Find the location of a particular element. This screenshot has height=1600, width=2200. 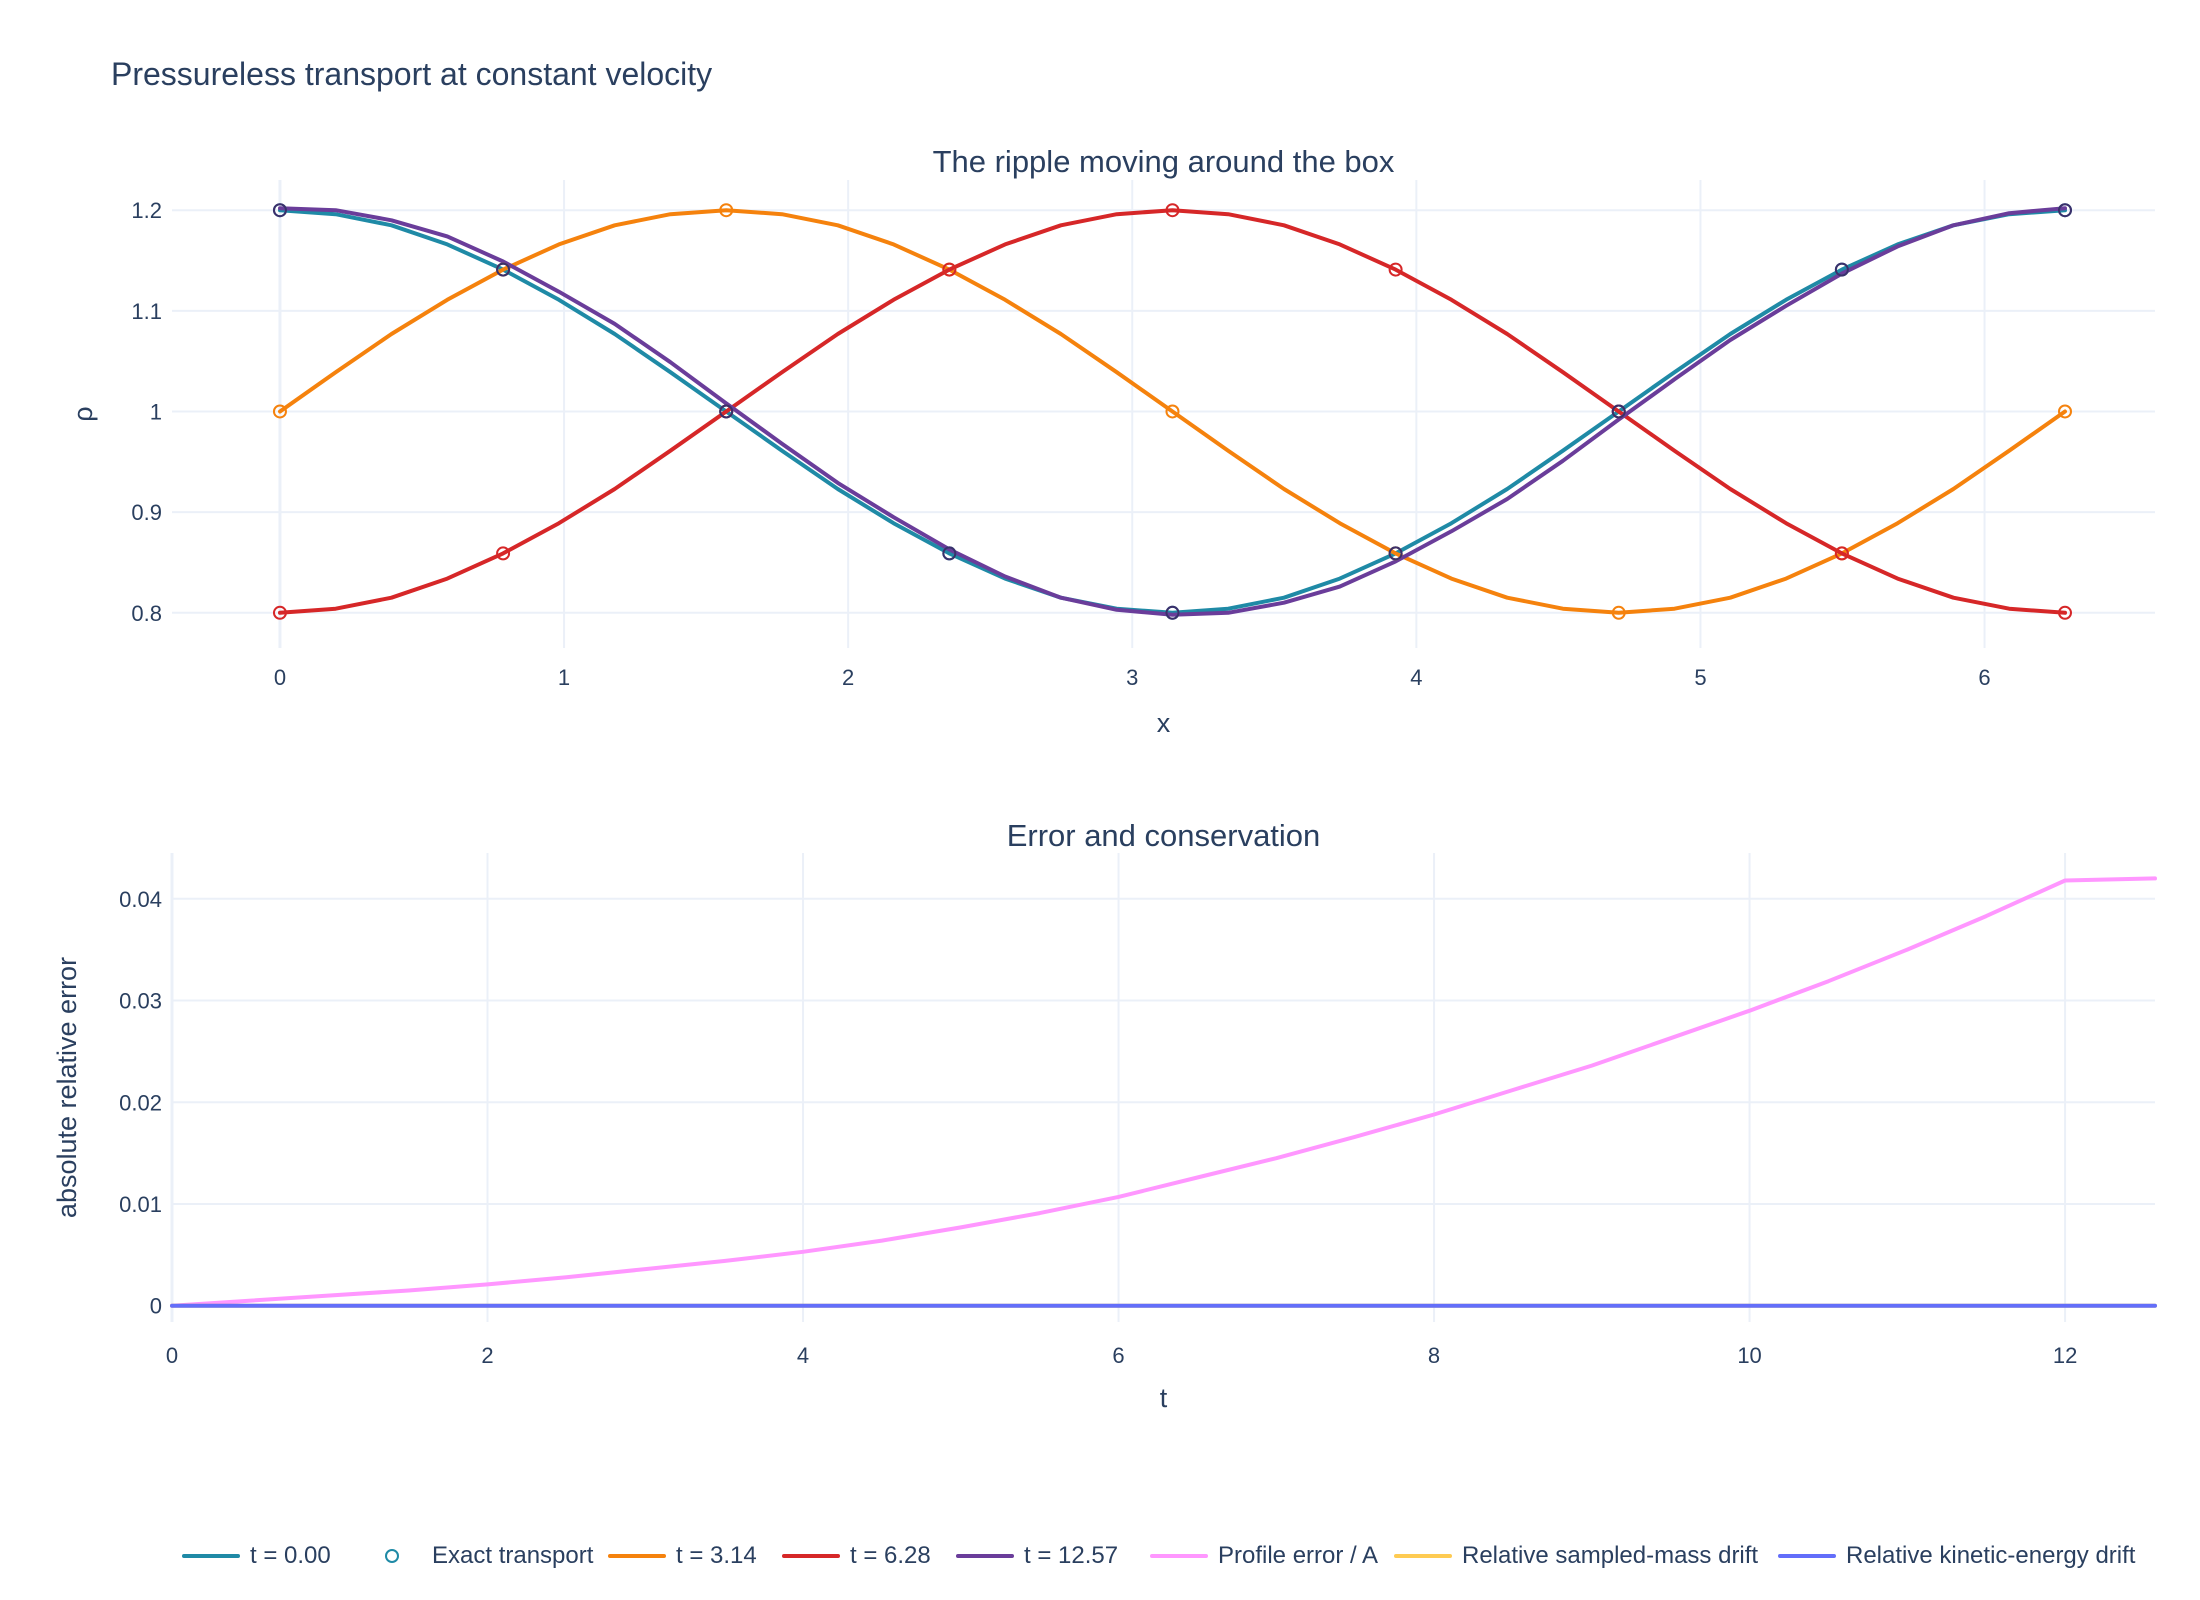

x-tick-label: 10 is located at coordinates (1749, 1355).